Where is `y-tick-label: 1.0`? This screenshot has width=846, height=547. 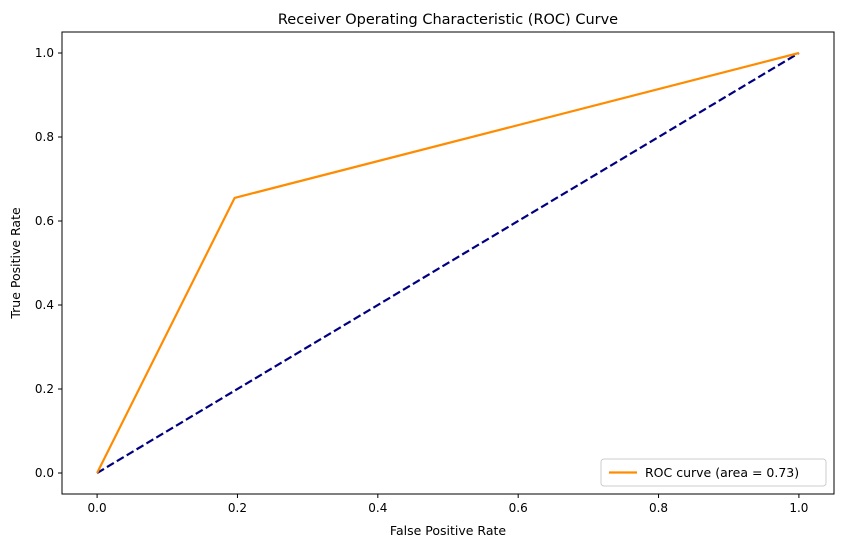
y-tick-label: 1.0 is located at coordinates (44, 53).